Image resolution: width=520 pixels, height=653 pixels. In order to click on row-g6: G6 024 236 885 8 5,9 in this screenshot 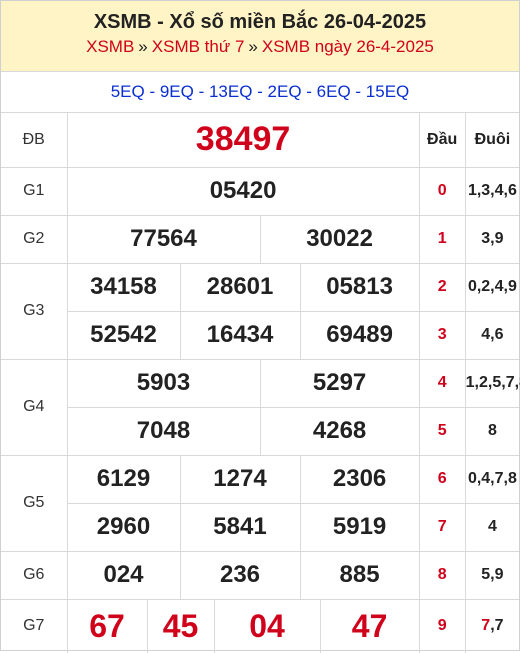, I will do `click(260, 575)`.